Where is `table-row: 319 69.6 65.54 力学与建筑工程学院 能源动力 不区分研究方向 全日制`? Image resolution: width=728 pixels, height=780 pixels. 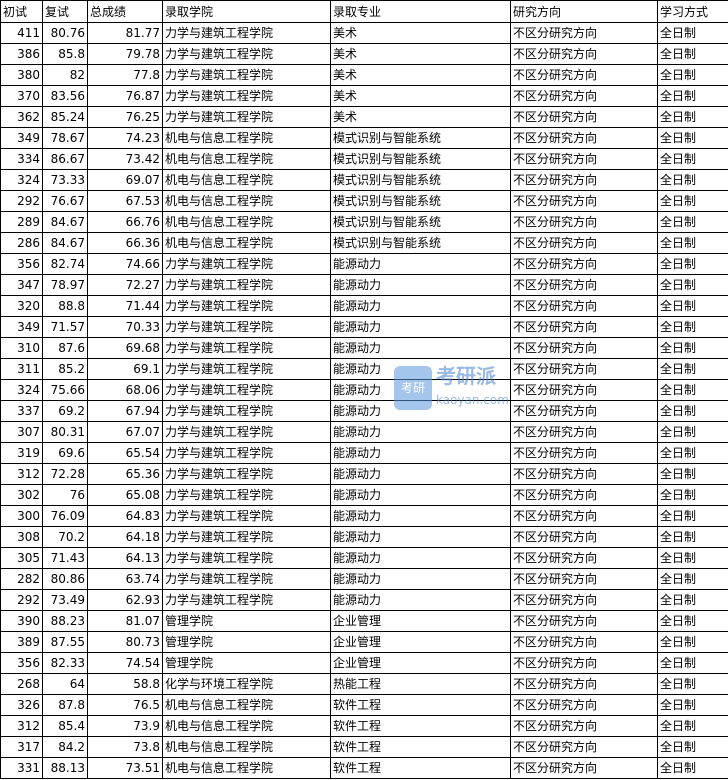
table-row: 319 69.6 65.54 力学与建筑工程学院 能源动力 不区分研究方向 全日制 is located at coordinates (364, 453).